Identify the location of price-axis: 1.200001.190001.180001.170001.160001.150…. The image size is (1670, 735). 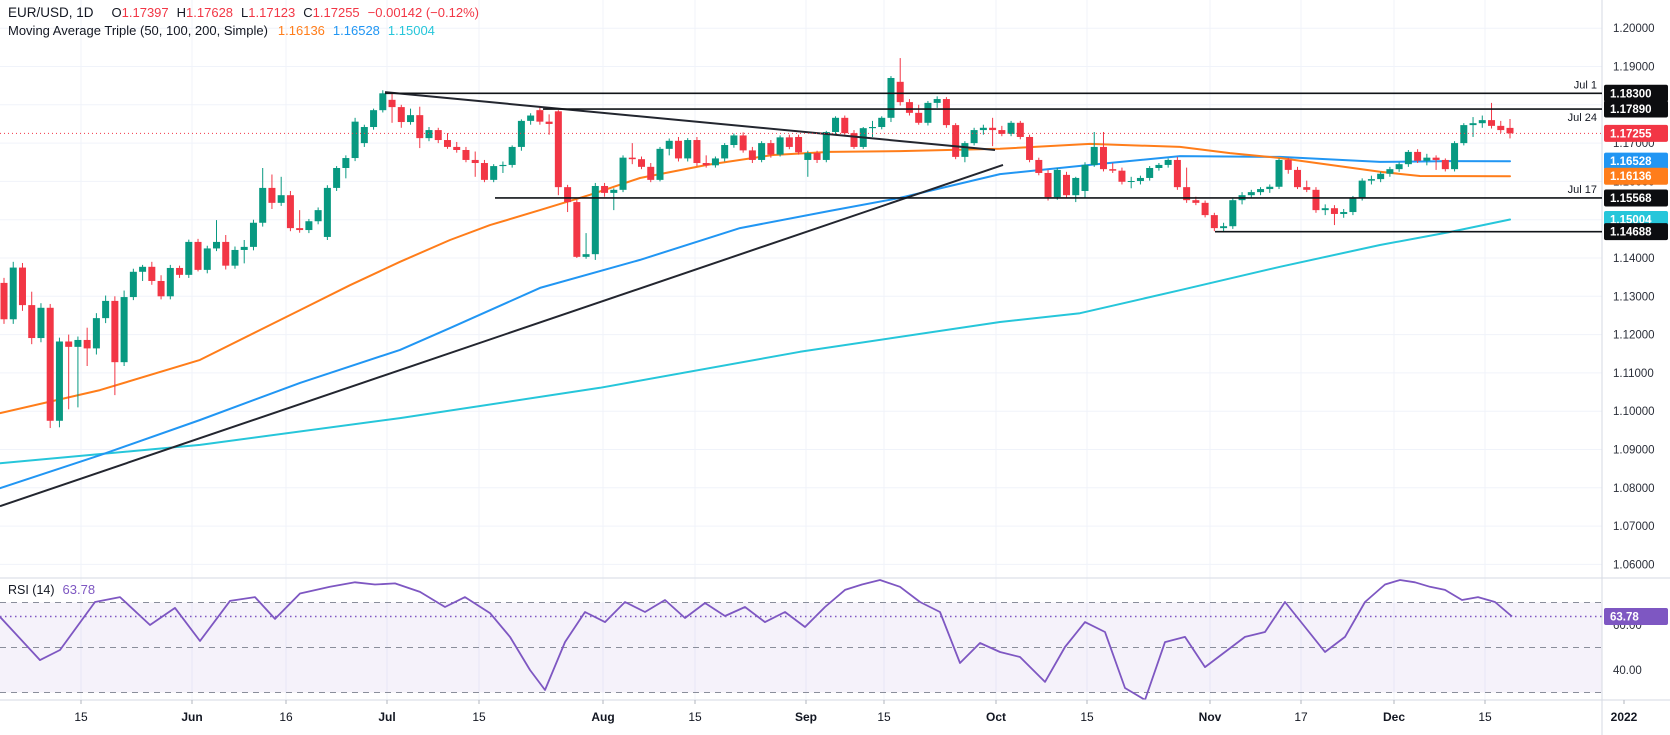
(1636, 350).